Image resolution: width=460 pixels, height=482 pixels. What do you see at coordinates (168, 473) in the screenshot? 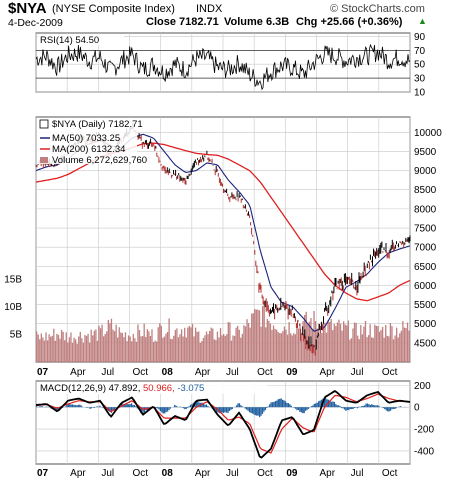
I see `x-tick-label-macd: 08` at bounding box center [168, 473].